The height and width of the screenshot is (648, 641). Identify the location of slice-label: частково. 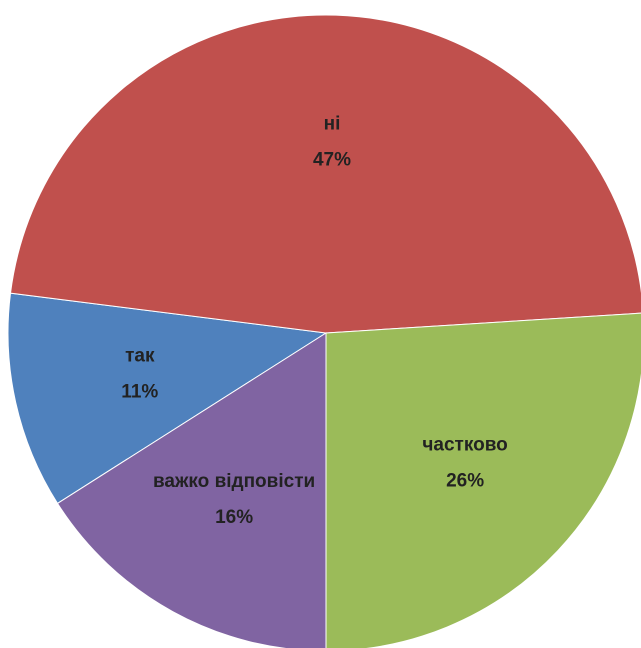
(464, 445).